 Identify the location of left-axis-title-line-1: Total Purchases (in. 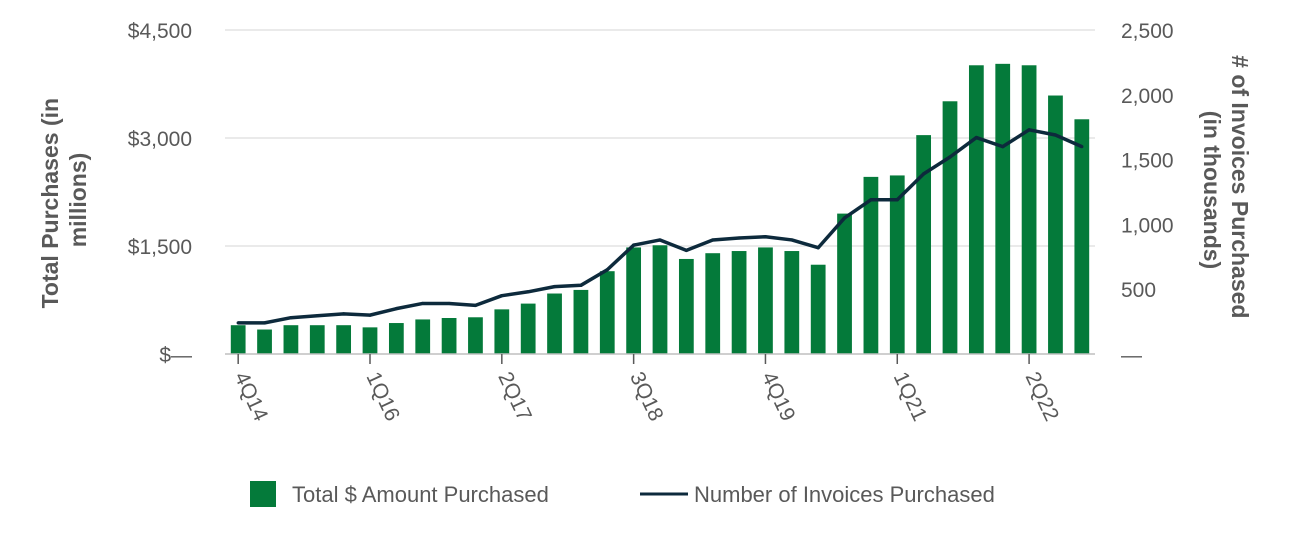
(50, 203).